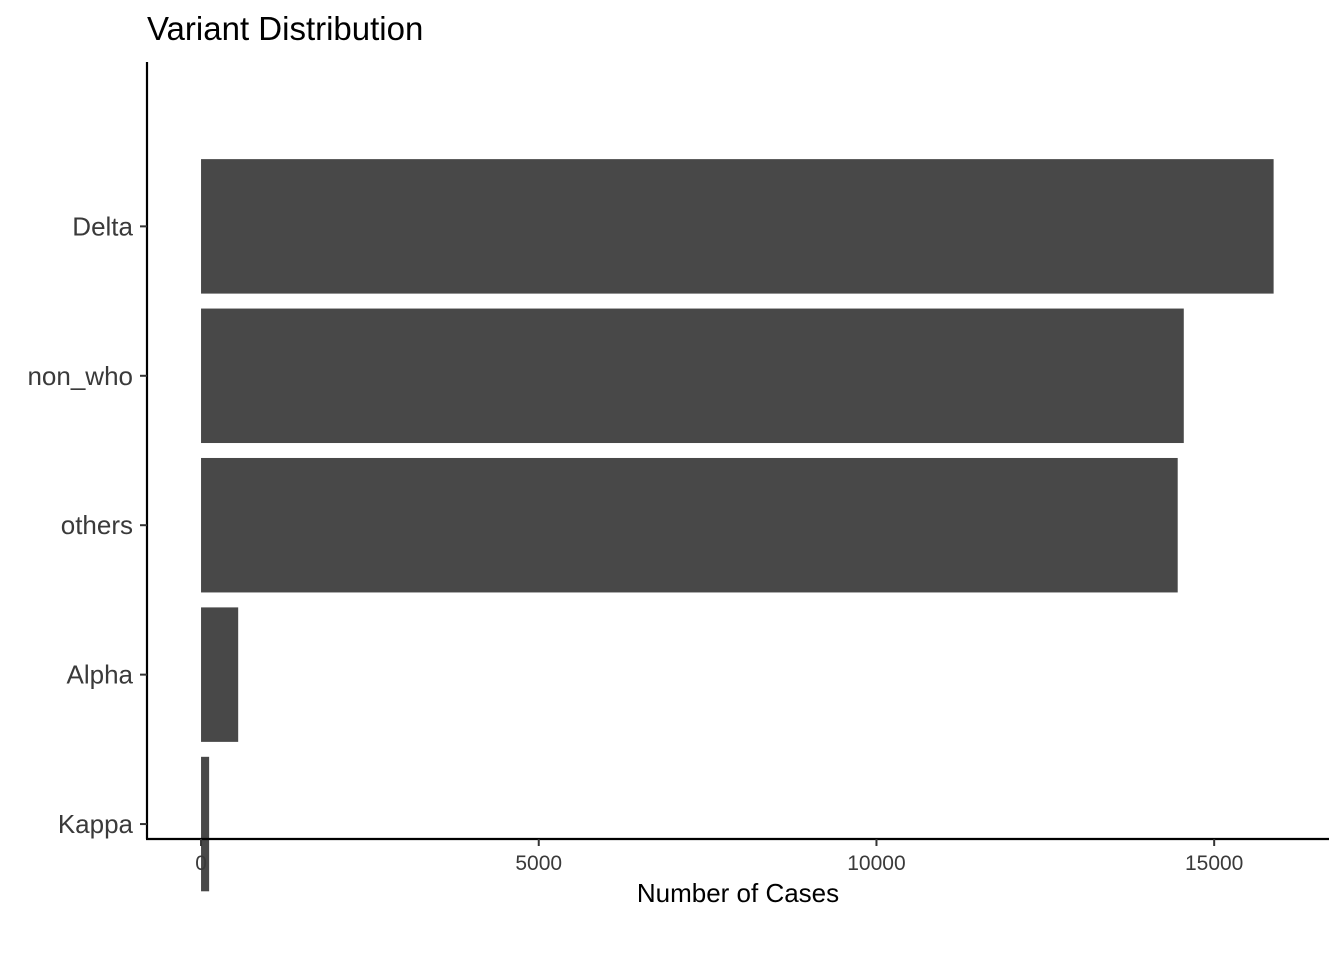 This screenshot has height=960, width=1344. Describe the element at coordinates (97, 525) in the screenshot. I see `y-tick-label: others` at that location.